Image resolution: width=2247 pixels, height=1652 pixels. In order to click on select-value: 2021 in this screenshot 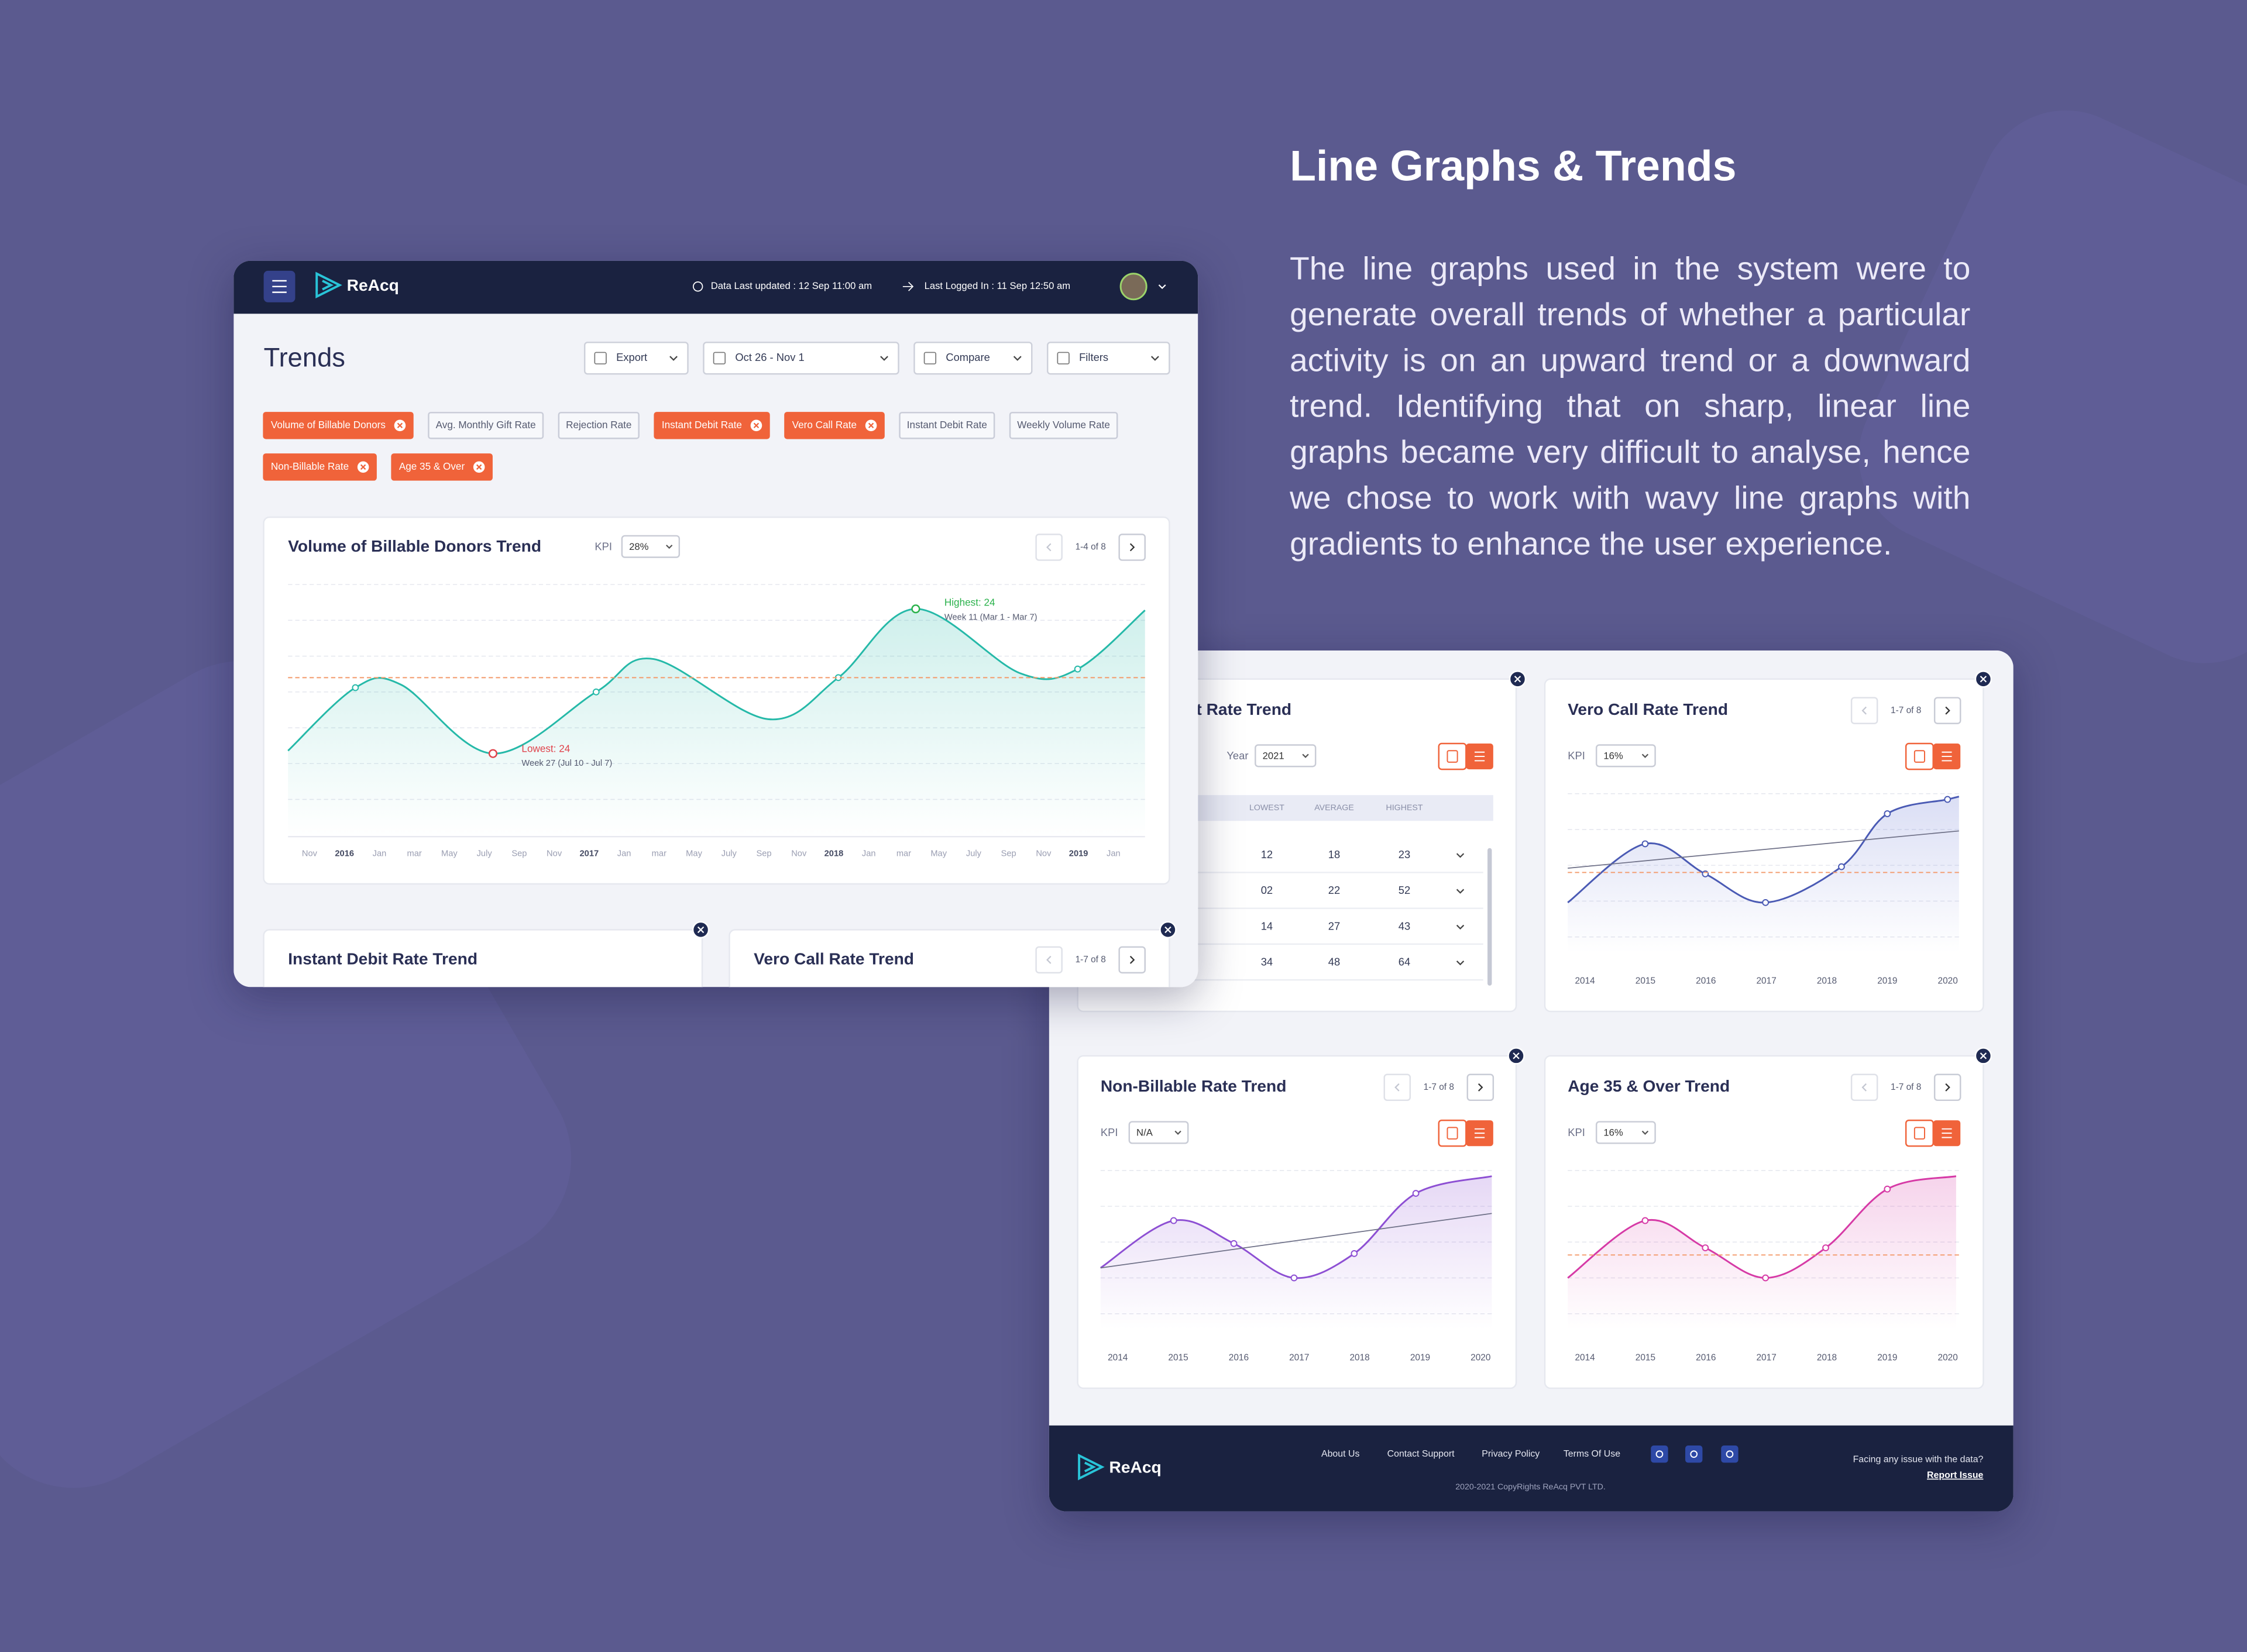, I will do `click(1274, 755)`.